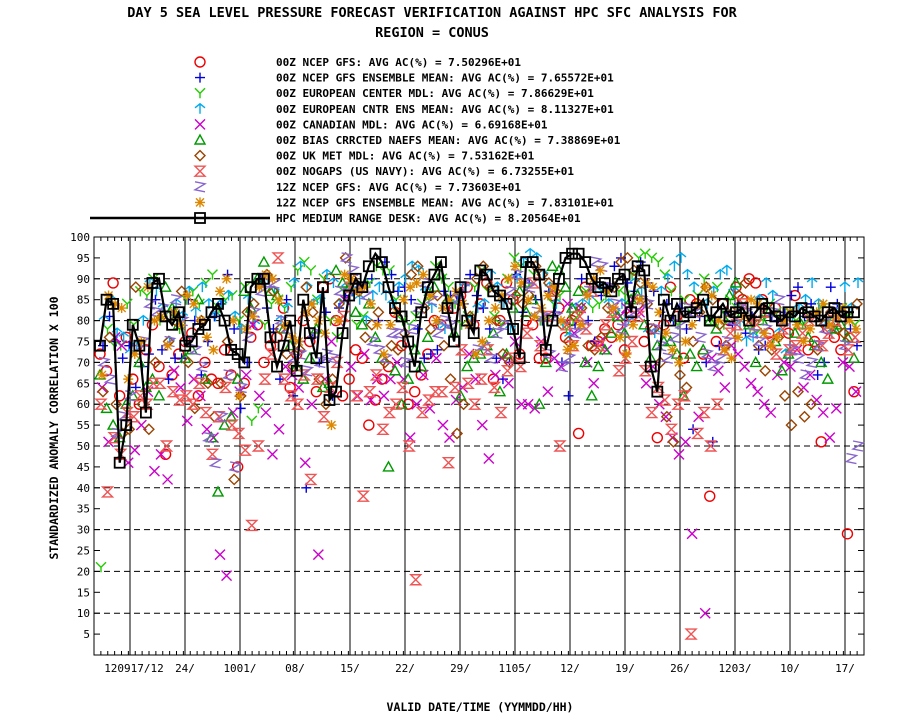 The image size is (900, 720). I want to click on y-tick-label: 80, so click(83, 321).